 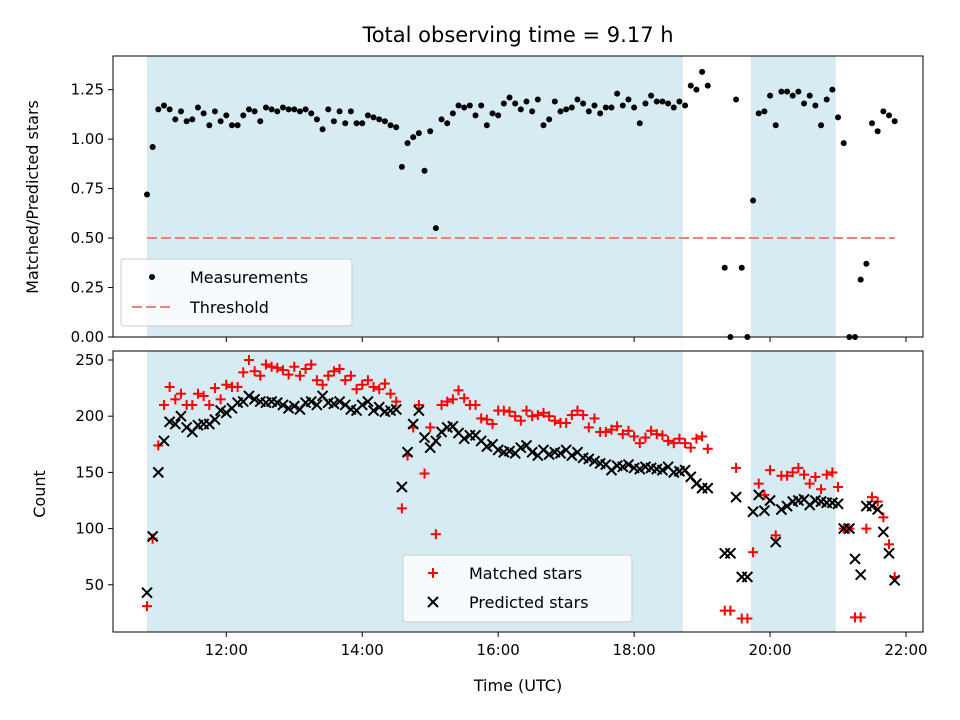 What do you see at coordinates (226, 650) in the screenshot?
I see `x-tick-label: 12:00` at bounding box center [226, 650].